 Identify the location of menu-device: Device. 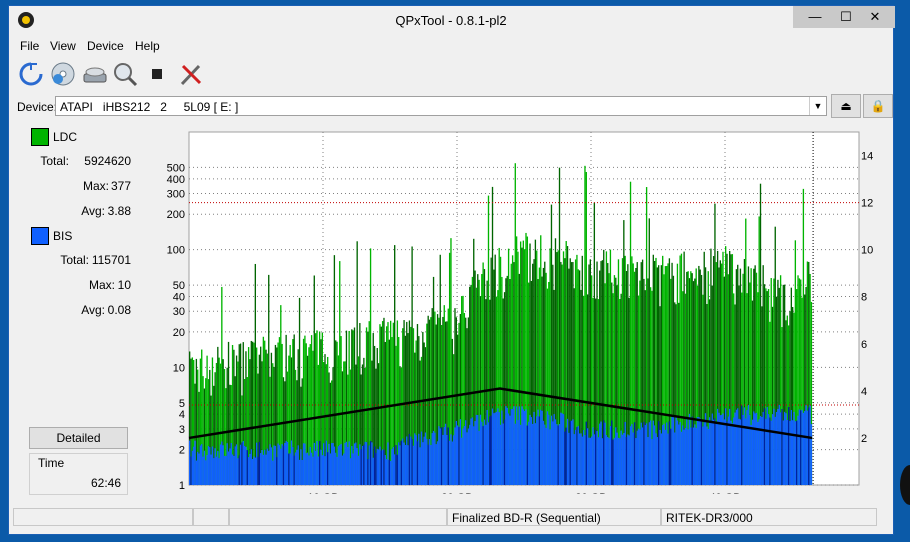
(105, 46).